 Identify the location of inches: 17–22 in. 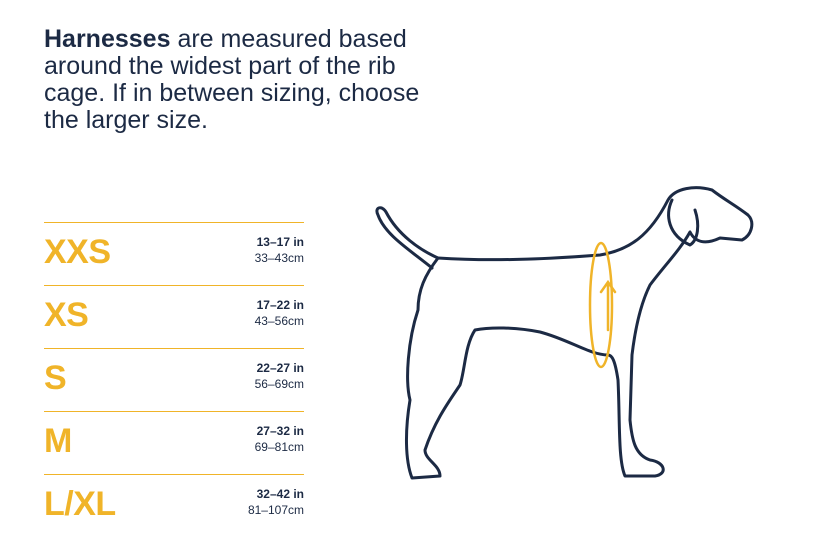
(280, 305).